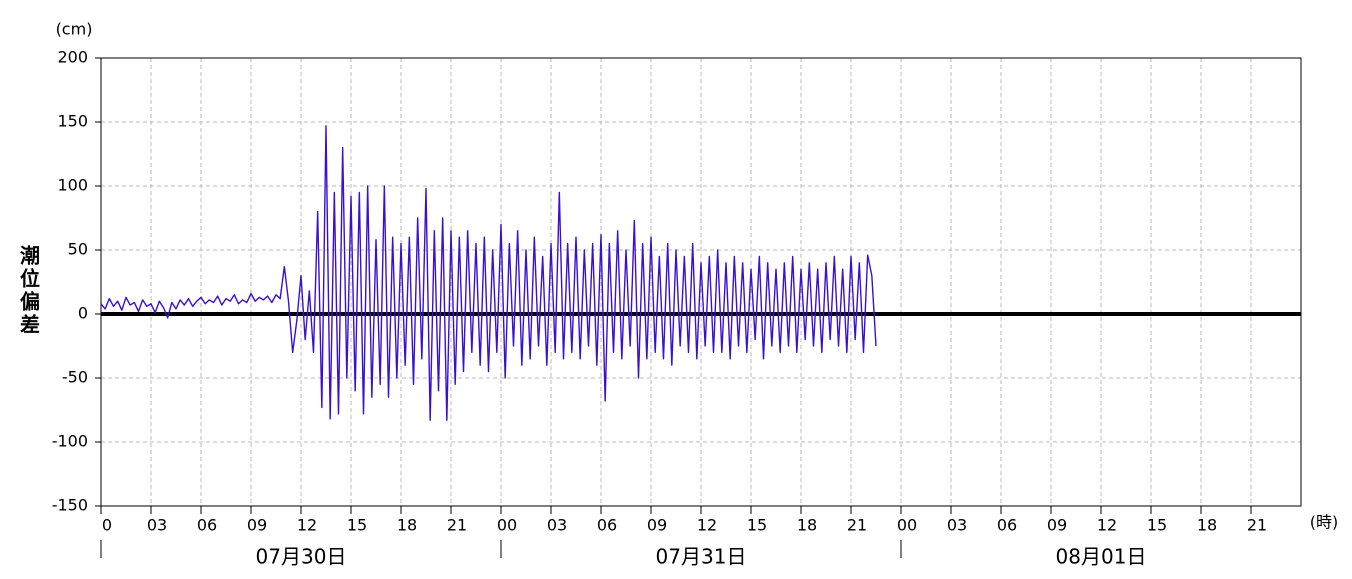 The height and width of the screenshot is (579, 1352). What do you see at coordinates (74, 29) in the screenshot?
I see `y-unit: (cm)` at bounding box center [74, 29].